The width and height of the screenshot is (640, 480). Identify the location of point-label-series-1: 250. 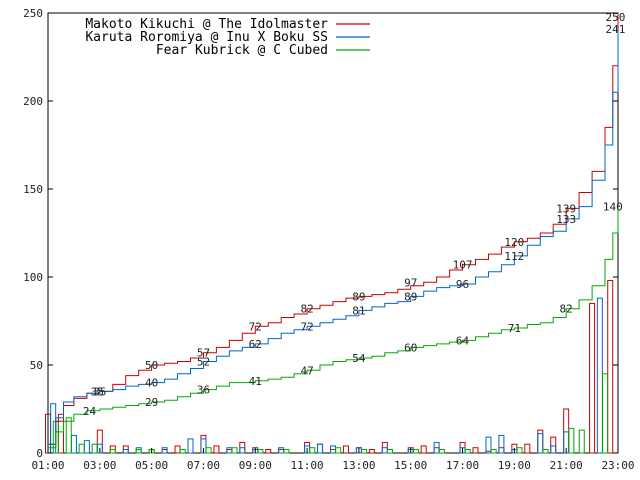
(615, 17).